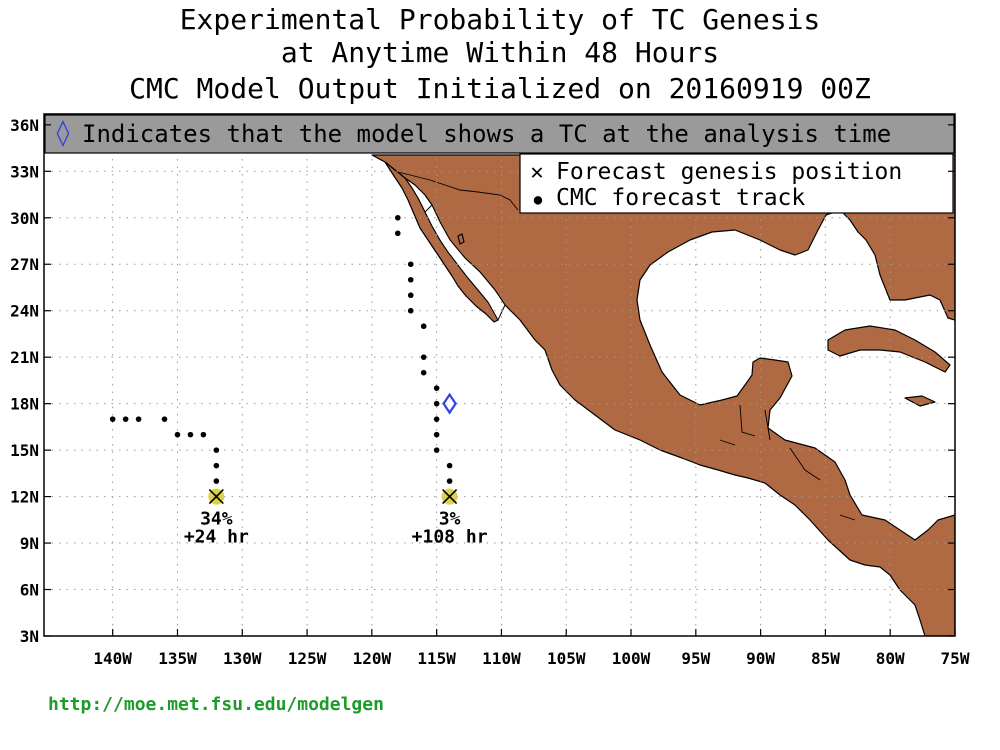  What do you see at coordinates (242, 658) in the screenshot?
I see `lon-label: 130W` at bounding box center [242, 658].